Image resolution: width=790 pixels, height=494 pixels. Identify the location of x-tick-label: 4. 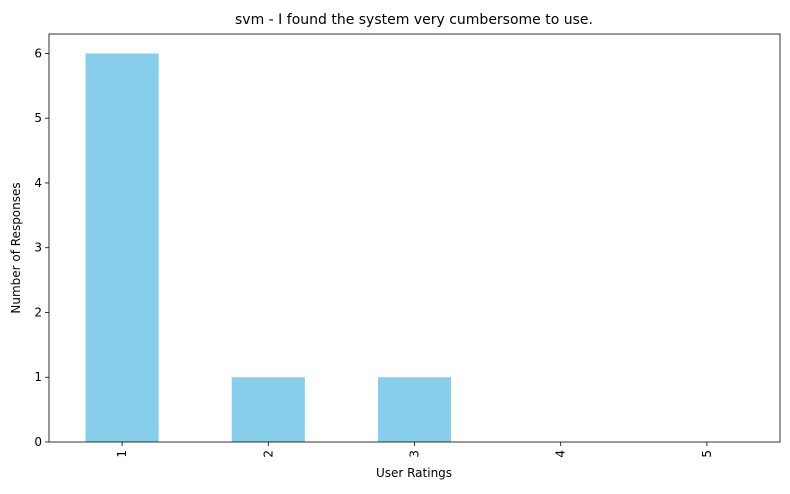
(561, 454).